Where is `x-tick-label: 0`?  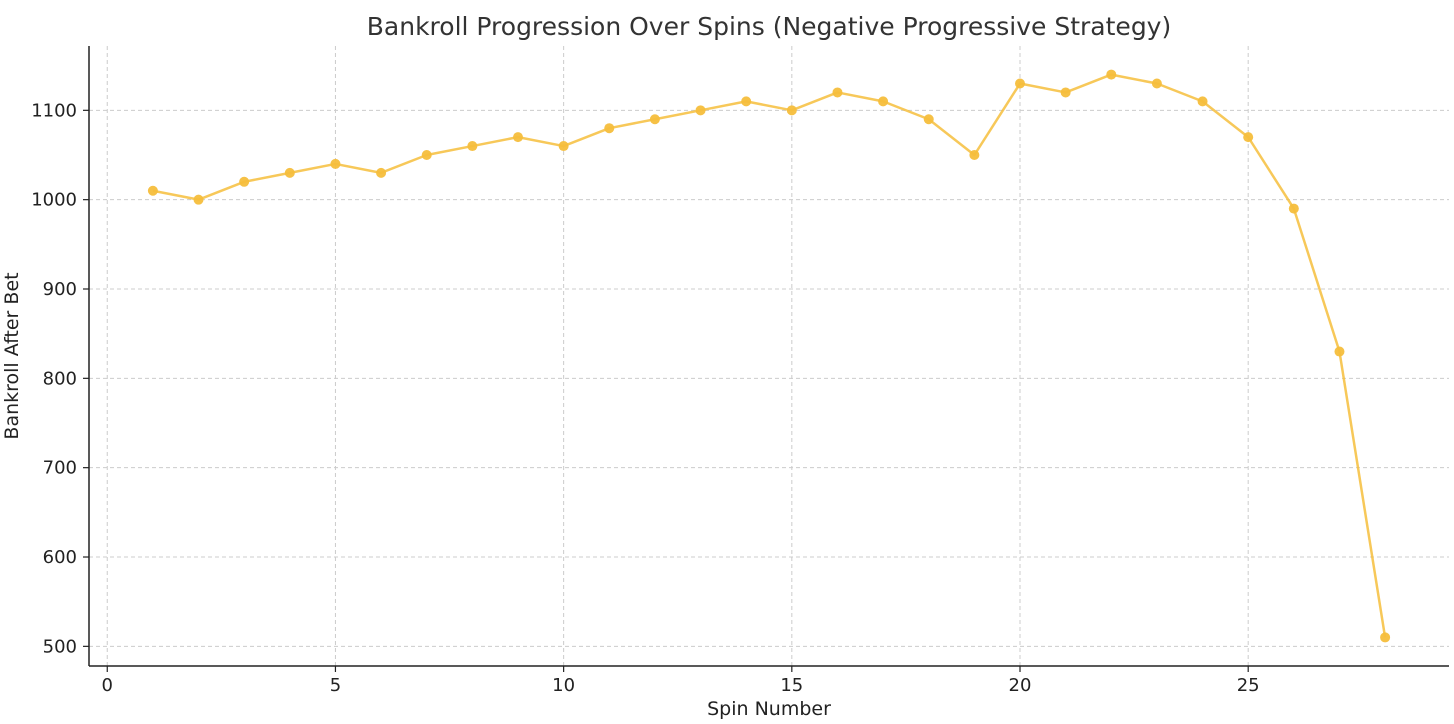
x-tick-label: 0 is located at coordinates (107, 685).